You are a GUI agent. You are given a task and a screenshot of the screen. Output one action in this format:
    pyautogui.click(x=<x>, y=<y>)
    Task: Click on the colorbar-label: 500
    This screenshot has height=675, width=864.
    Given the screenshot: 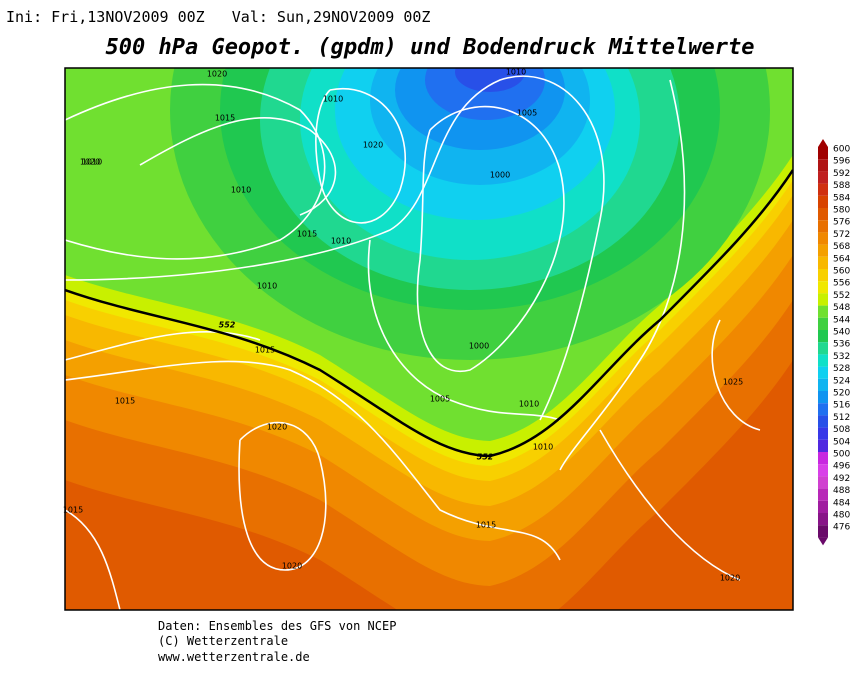 What is the action you would take?
    pyautogui.click(x=841, y=455)
    